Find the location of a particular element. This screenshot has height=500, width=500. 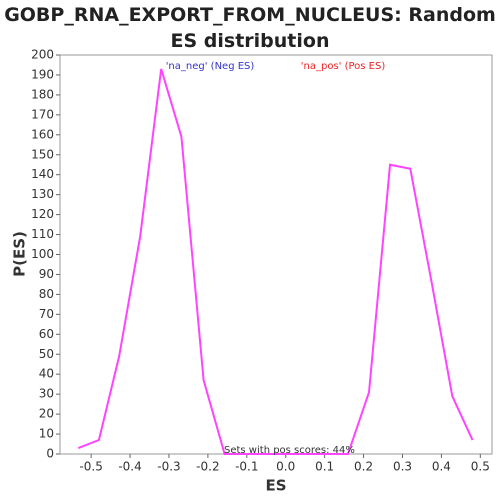

x-tick-label: -0.3 is located at coordinates (168, 467).